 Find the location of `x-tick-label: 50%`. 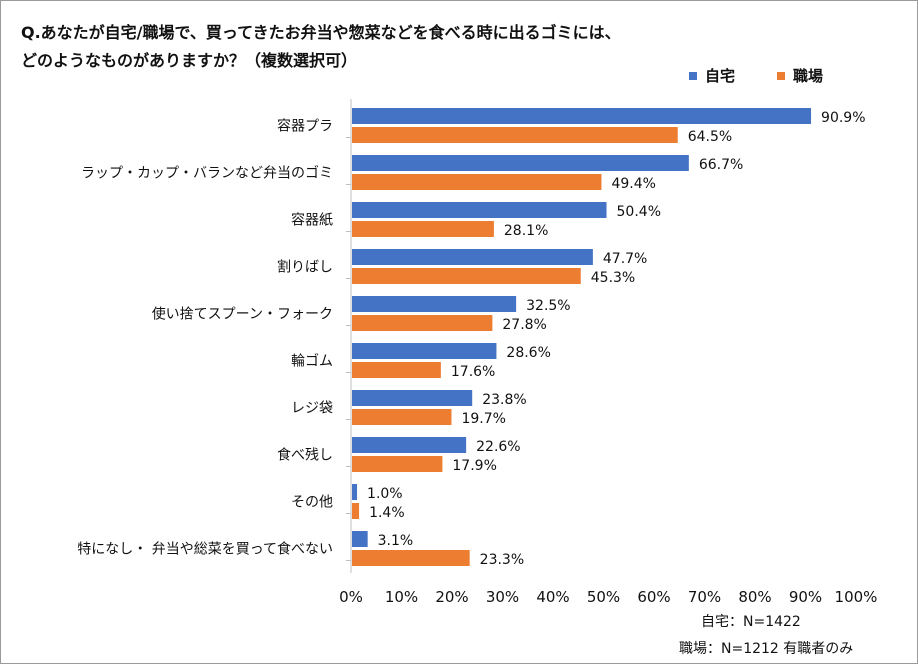

x-tick-label: 50% is located at coordinates (603, 597).